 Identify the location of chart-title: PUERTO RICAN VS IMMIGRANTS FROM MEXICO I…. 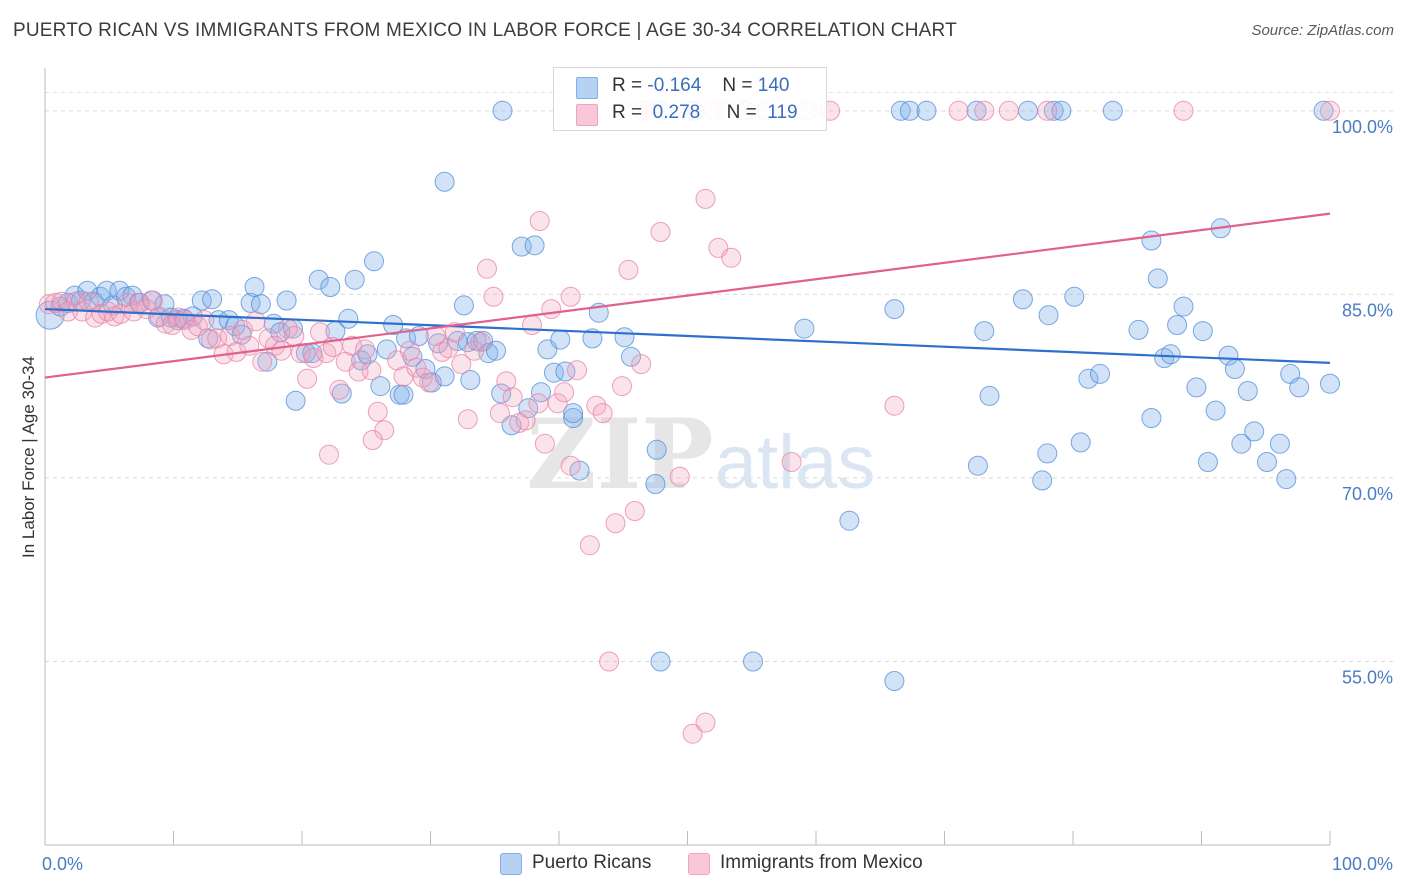
(485, 30).